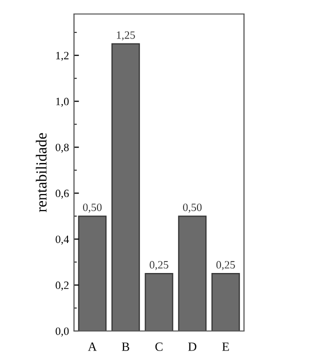 This screenshot has width=322, height=359. Describe the element at coordinates (62, 194) in the screenshot. I see `y-tick-label: 0,6` at that location.